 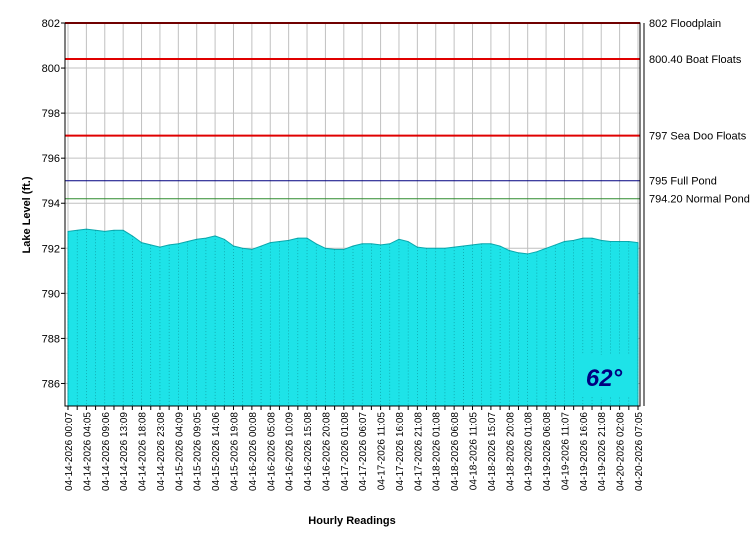 I want to click on y-tick-label: 792, so click(x=51, y=249).